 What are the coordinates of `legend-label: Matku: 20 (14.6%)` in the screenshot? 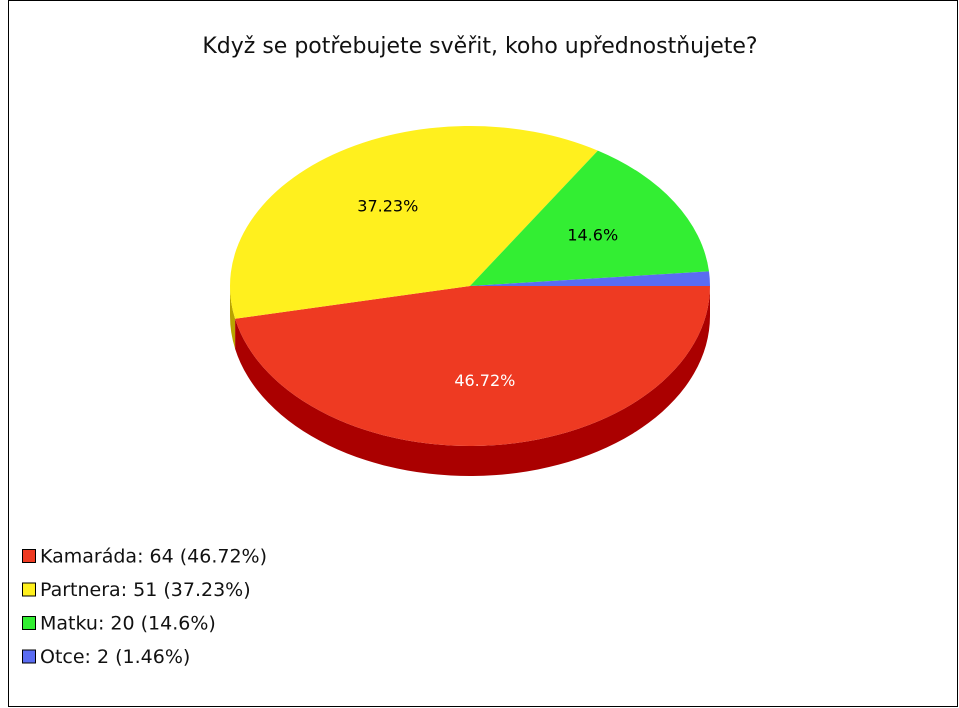 It's located at (128, 624).